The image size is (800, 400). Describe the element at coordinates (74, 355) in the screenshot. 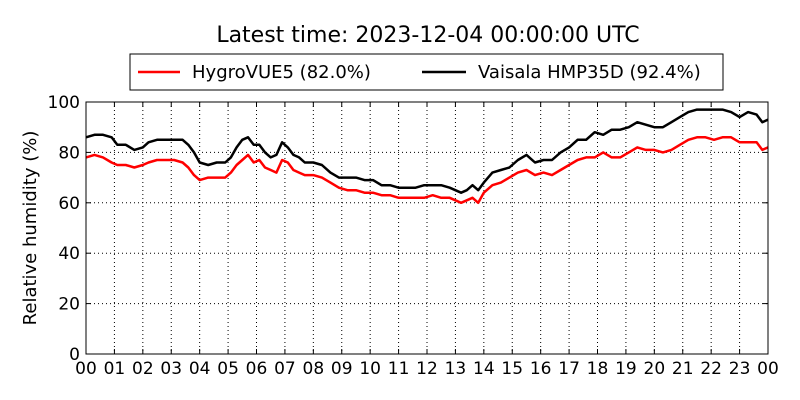

I see `y-tick-label: 0` at that location.